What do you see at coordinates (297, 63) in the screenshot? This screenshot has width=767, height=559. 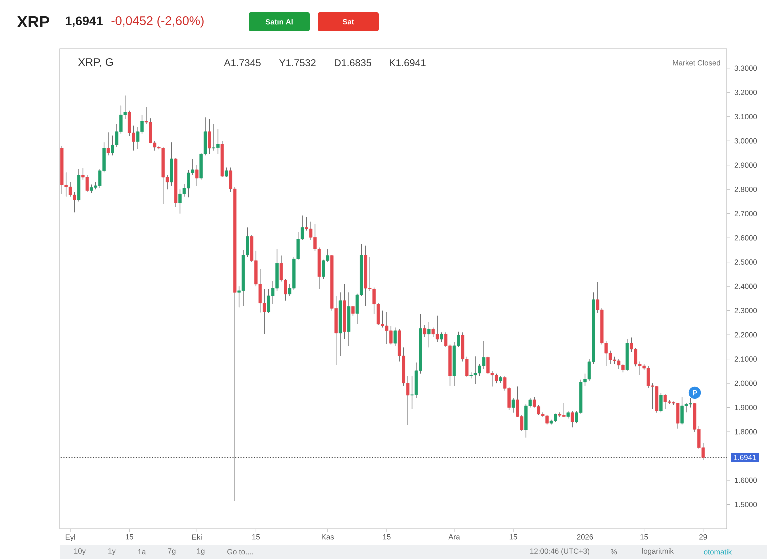 I see `annotation: Y1.7532` at bounding box center [297, 63].